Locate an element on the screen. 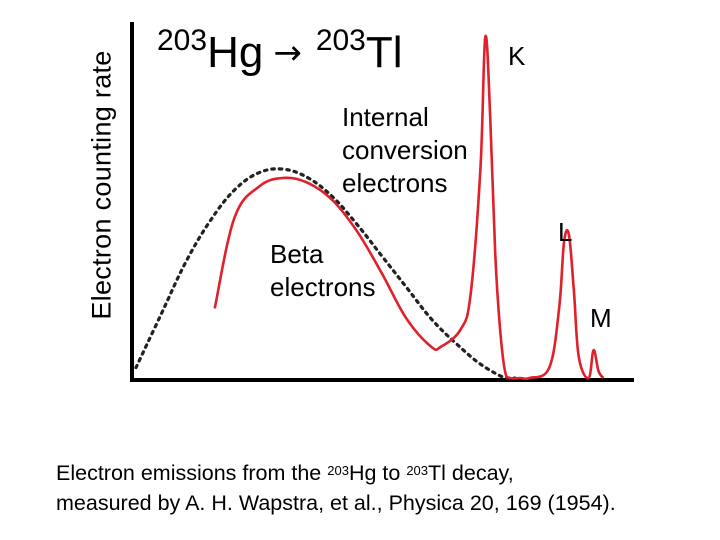 This screenshot has width=720, height=540. caption-hg-symbol: Hg to is located at coordinates (377, 473).